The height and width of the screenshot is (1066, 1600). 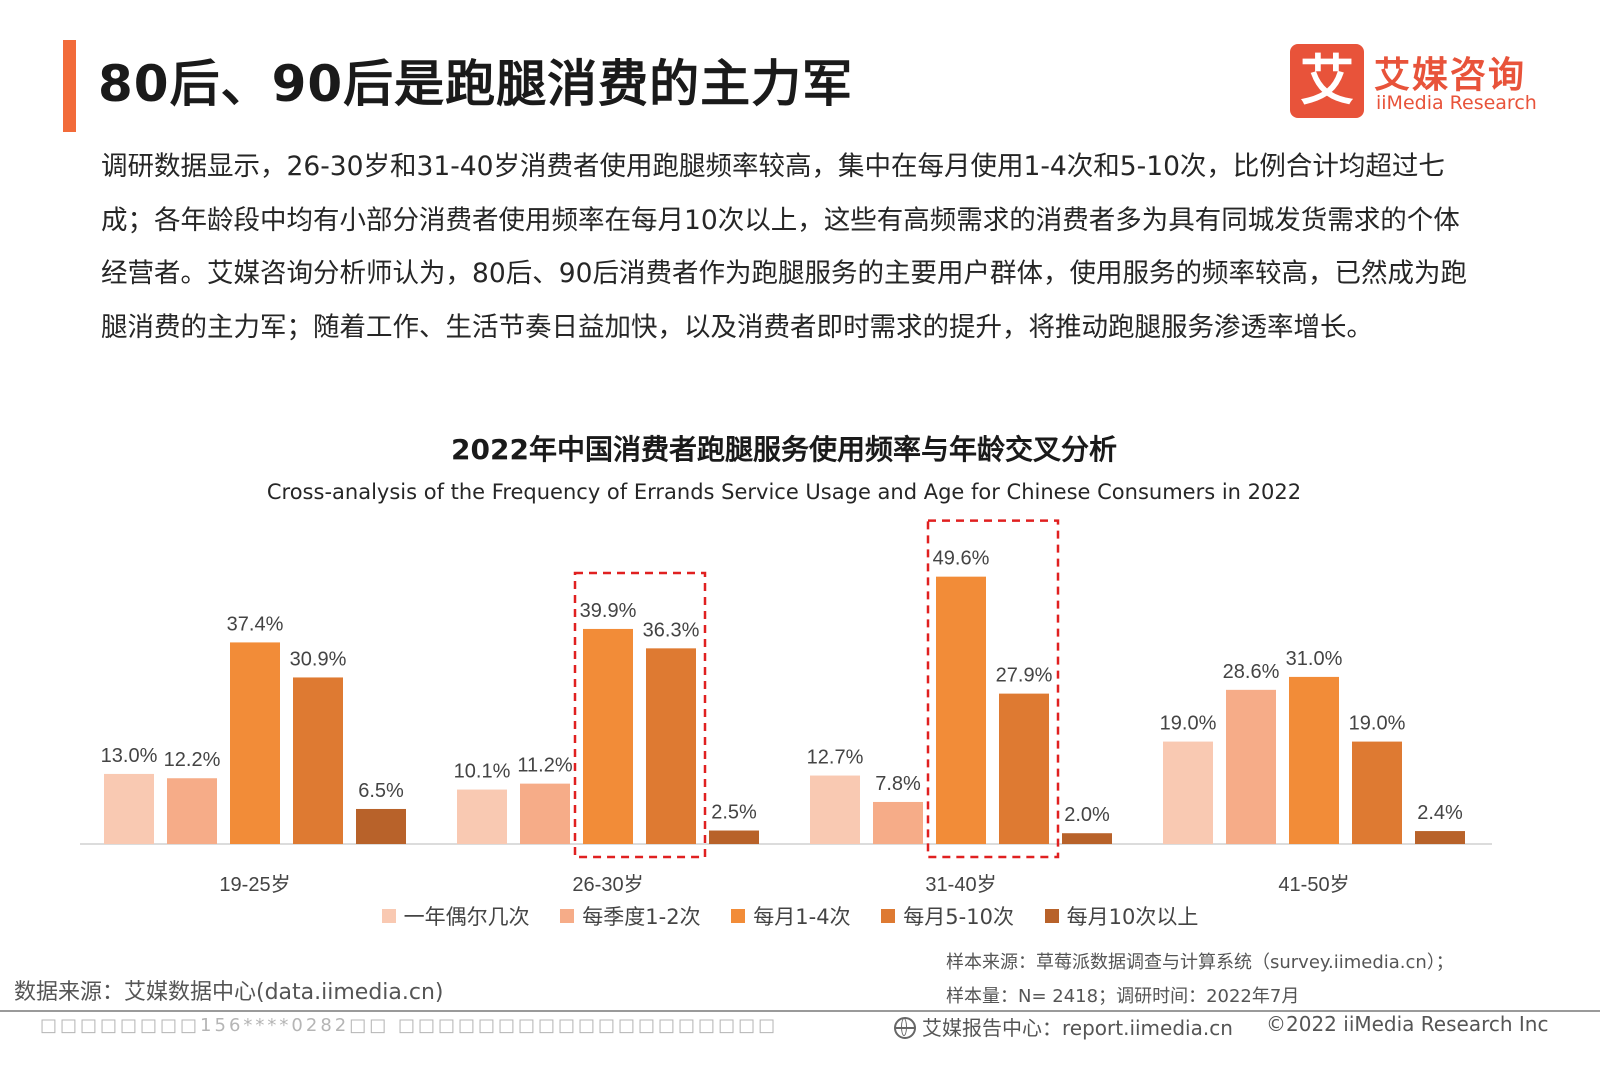 What do you see at coordinates (1456, 103) in the screenshot?
I see `logo-english-name: iiMedia Research` at bounding box center [1456, 103].